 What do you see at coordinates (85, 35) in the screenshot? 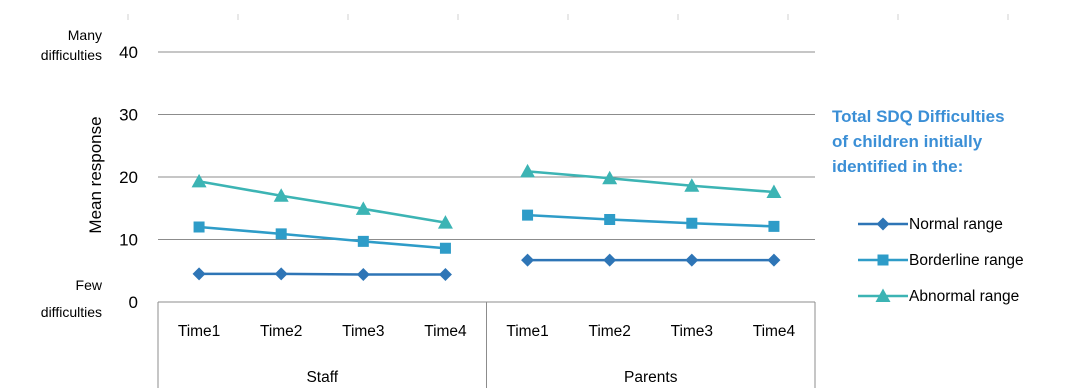
I see `y-top-label-line1: Many` at bounding box center [85, 35].